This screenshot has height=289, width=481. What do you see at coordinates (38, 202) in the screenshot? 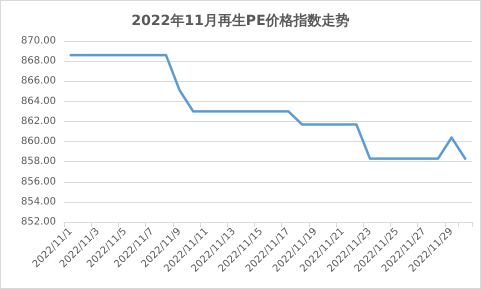
I see `y-tick-label: 854.00` at bounding box center [38, 202].